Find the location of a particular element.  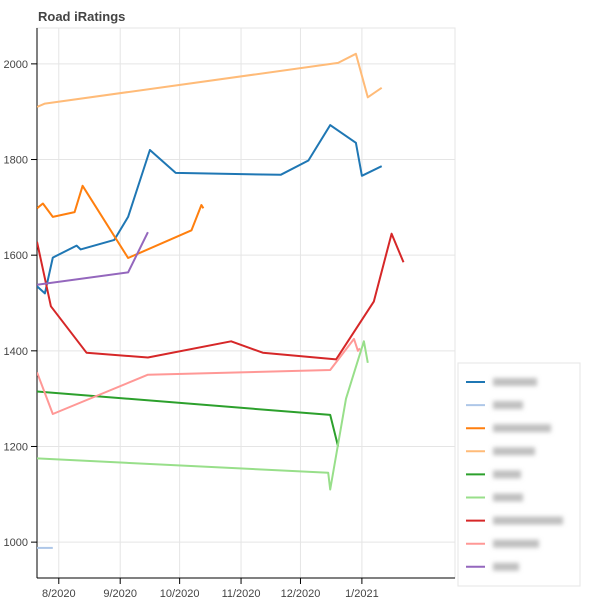

y-tick-label: 1600 is located at coordinates (16, 256).